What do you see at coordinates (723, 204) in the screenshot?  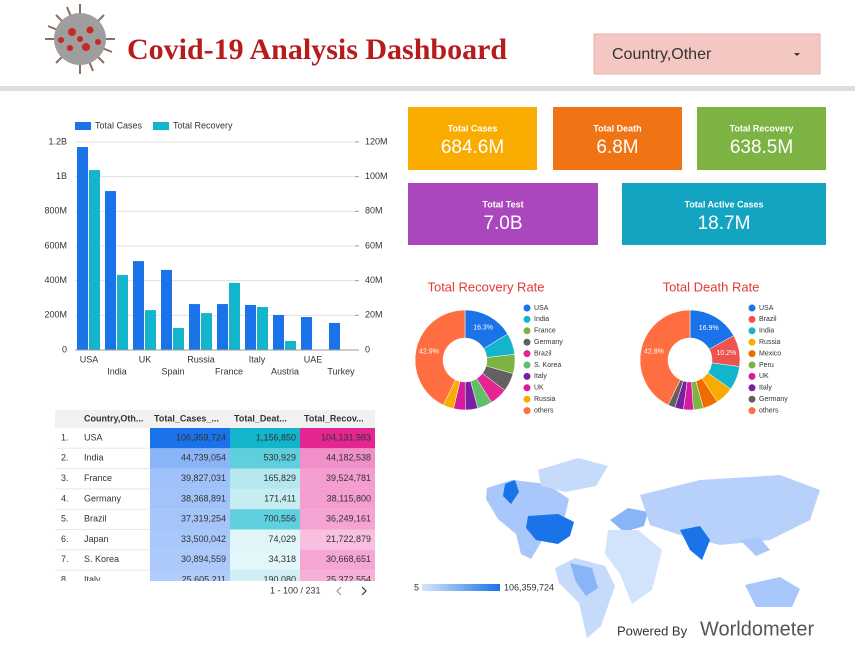 I see `scorecard-label: Total Active Cases` at bounding box center [723, 204].